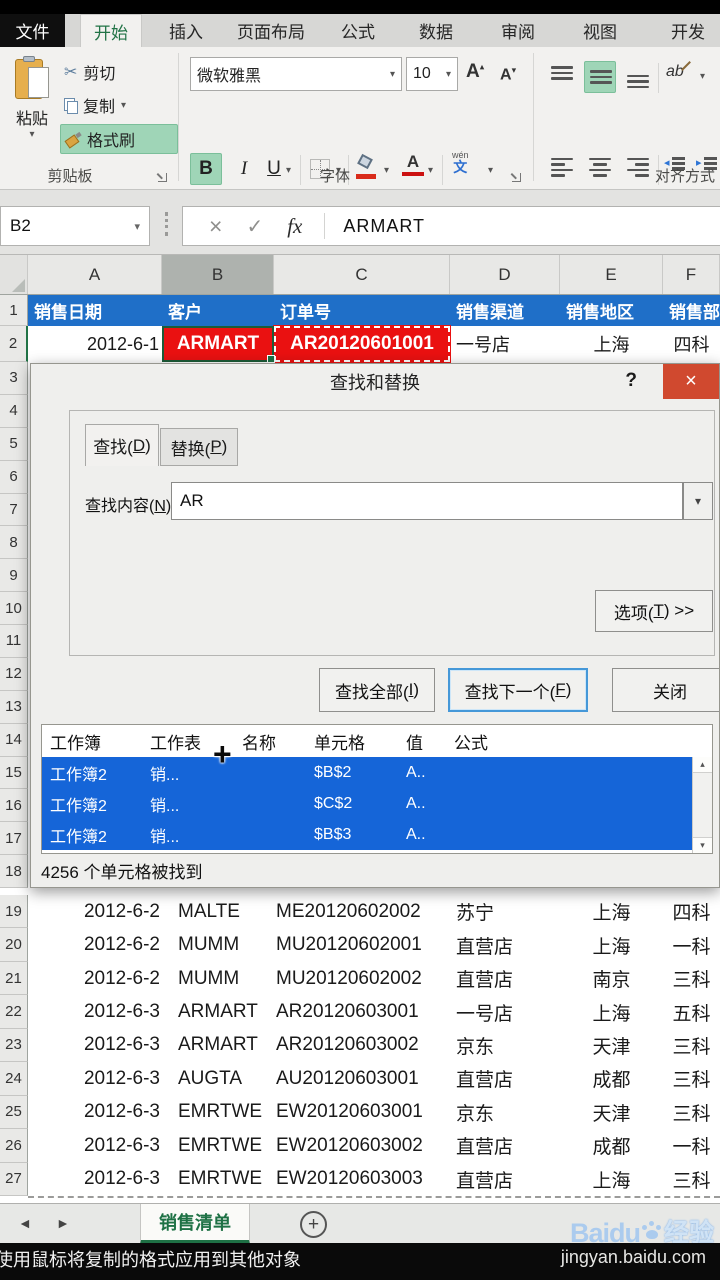  I want to click on row-header: 19, so click(14, 912).